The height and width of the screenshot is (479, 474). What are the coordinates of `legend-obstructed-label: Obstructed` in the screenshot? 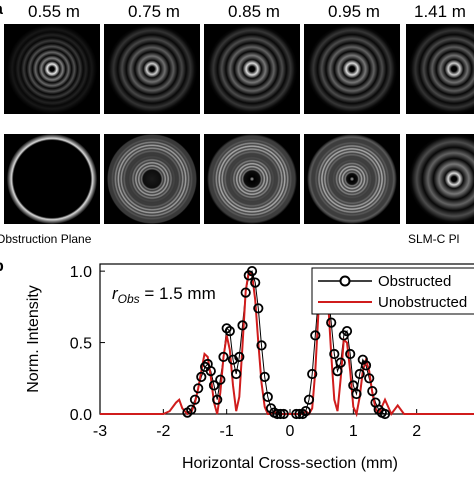 It's located at (414, 281).